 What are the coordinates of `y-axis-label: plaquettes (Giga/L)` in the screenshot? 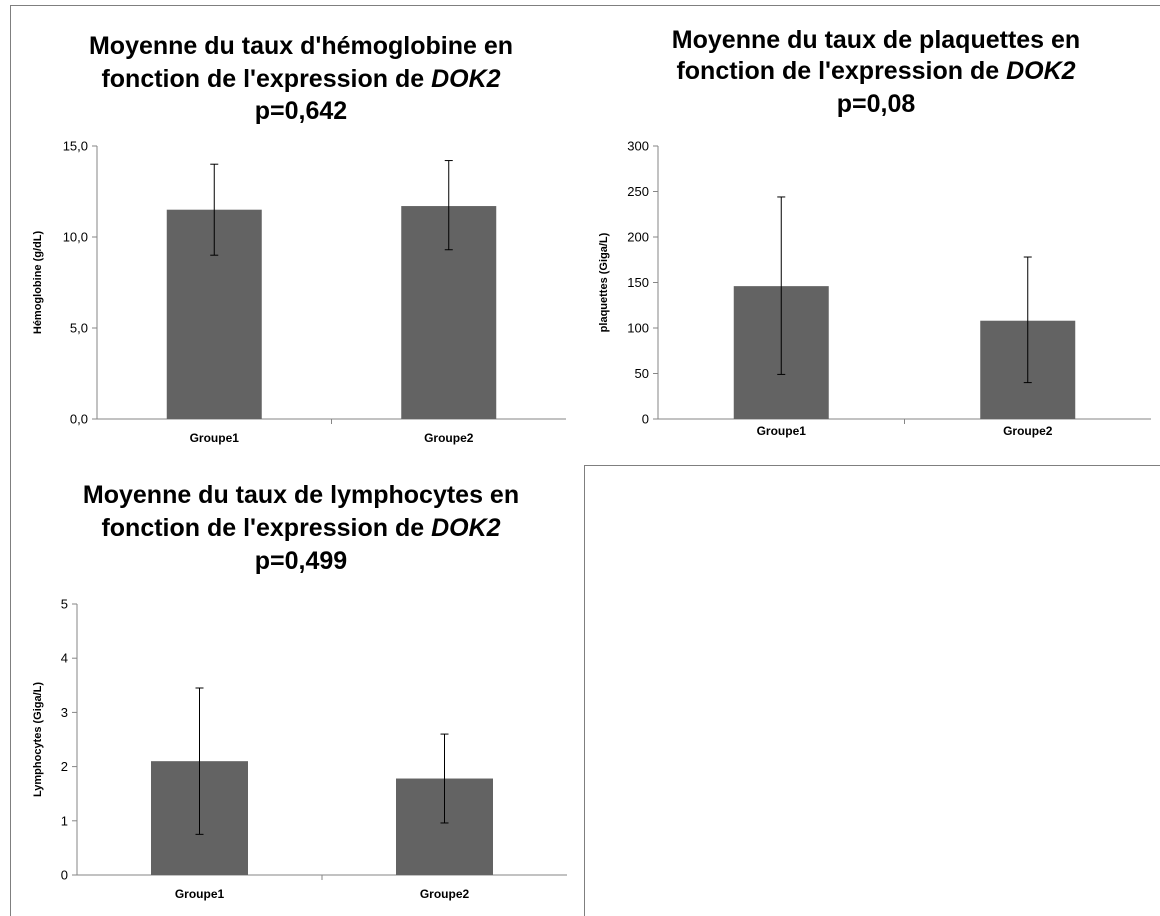 It's located at (604, 282).